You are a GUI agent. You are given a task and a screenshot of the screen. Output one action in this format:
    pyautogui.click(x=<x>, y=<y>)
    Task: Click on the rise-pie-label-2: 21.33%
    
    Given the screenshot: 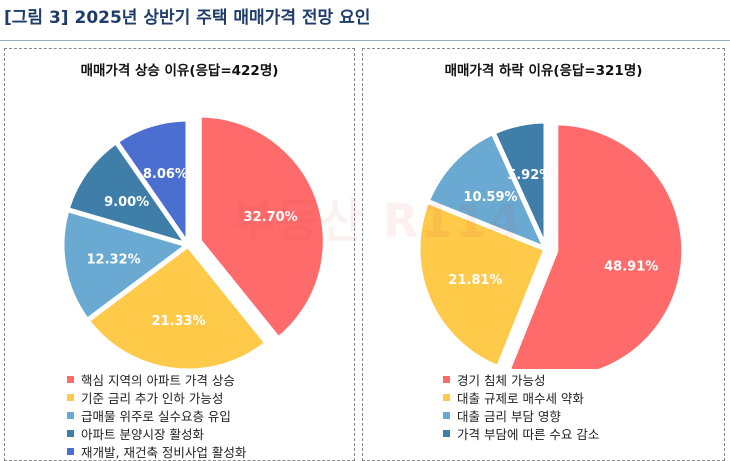 What is the action you would take?
    pyautogui.click(x=178, y=321)
    